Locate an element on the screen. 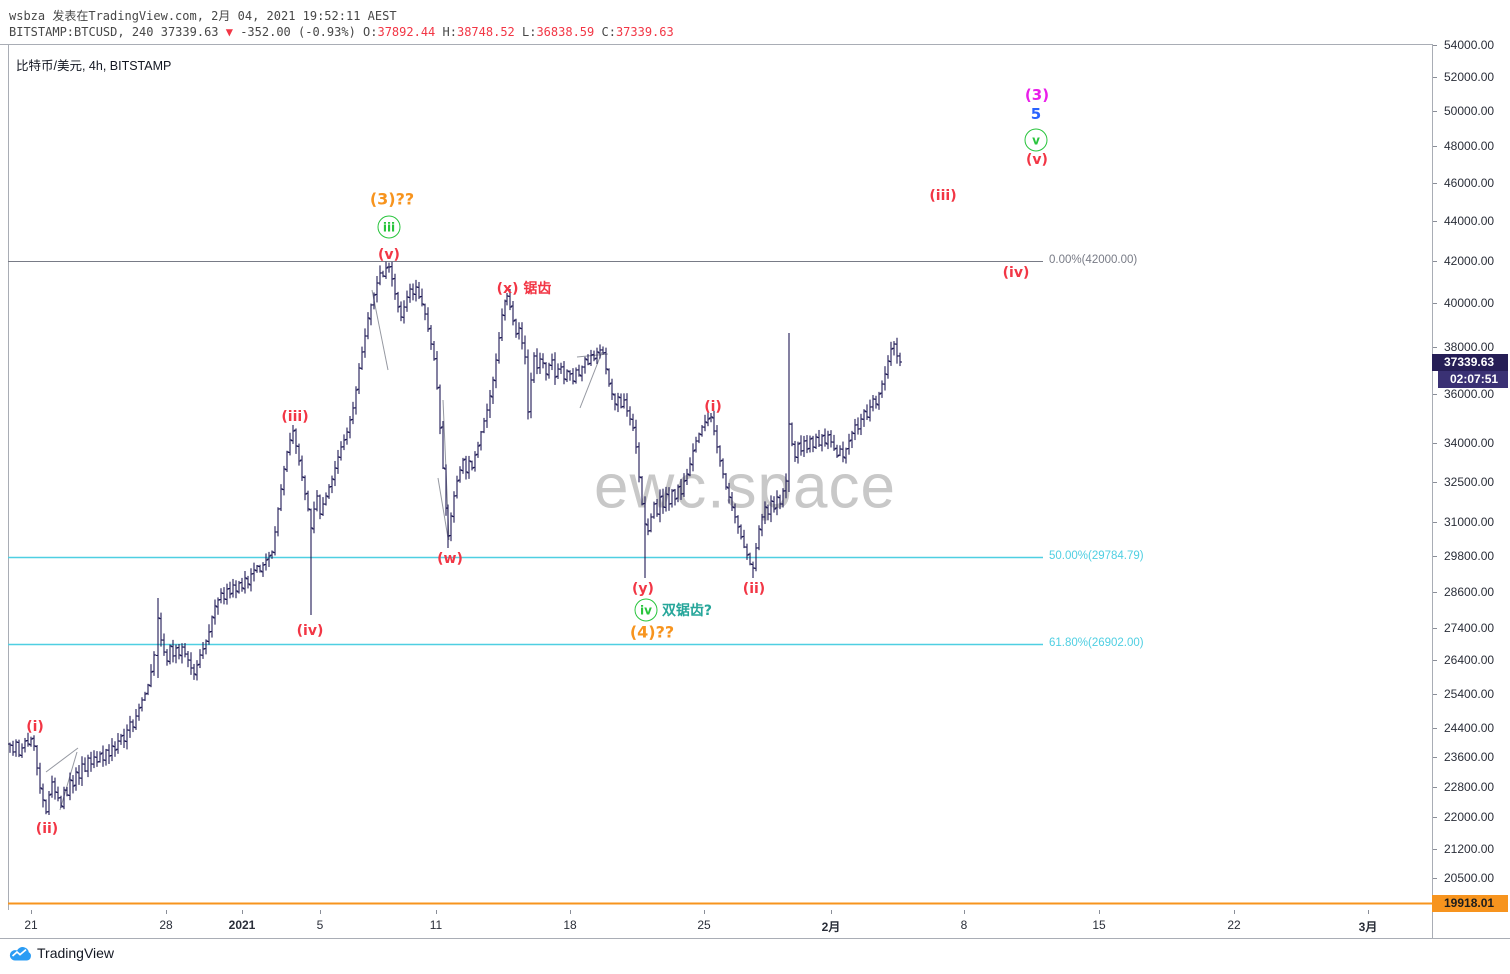 Image resolution: width=1510 pixels, height=974 pixels. quote-value: 38748.52 is located at coordinates (485, 32).